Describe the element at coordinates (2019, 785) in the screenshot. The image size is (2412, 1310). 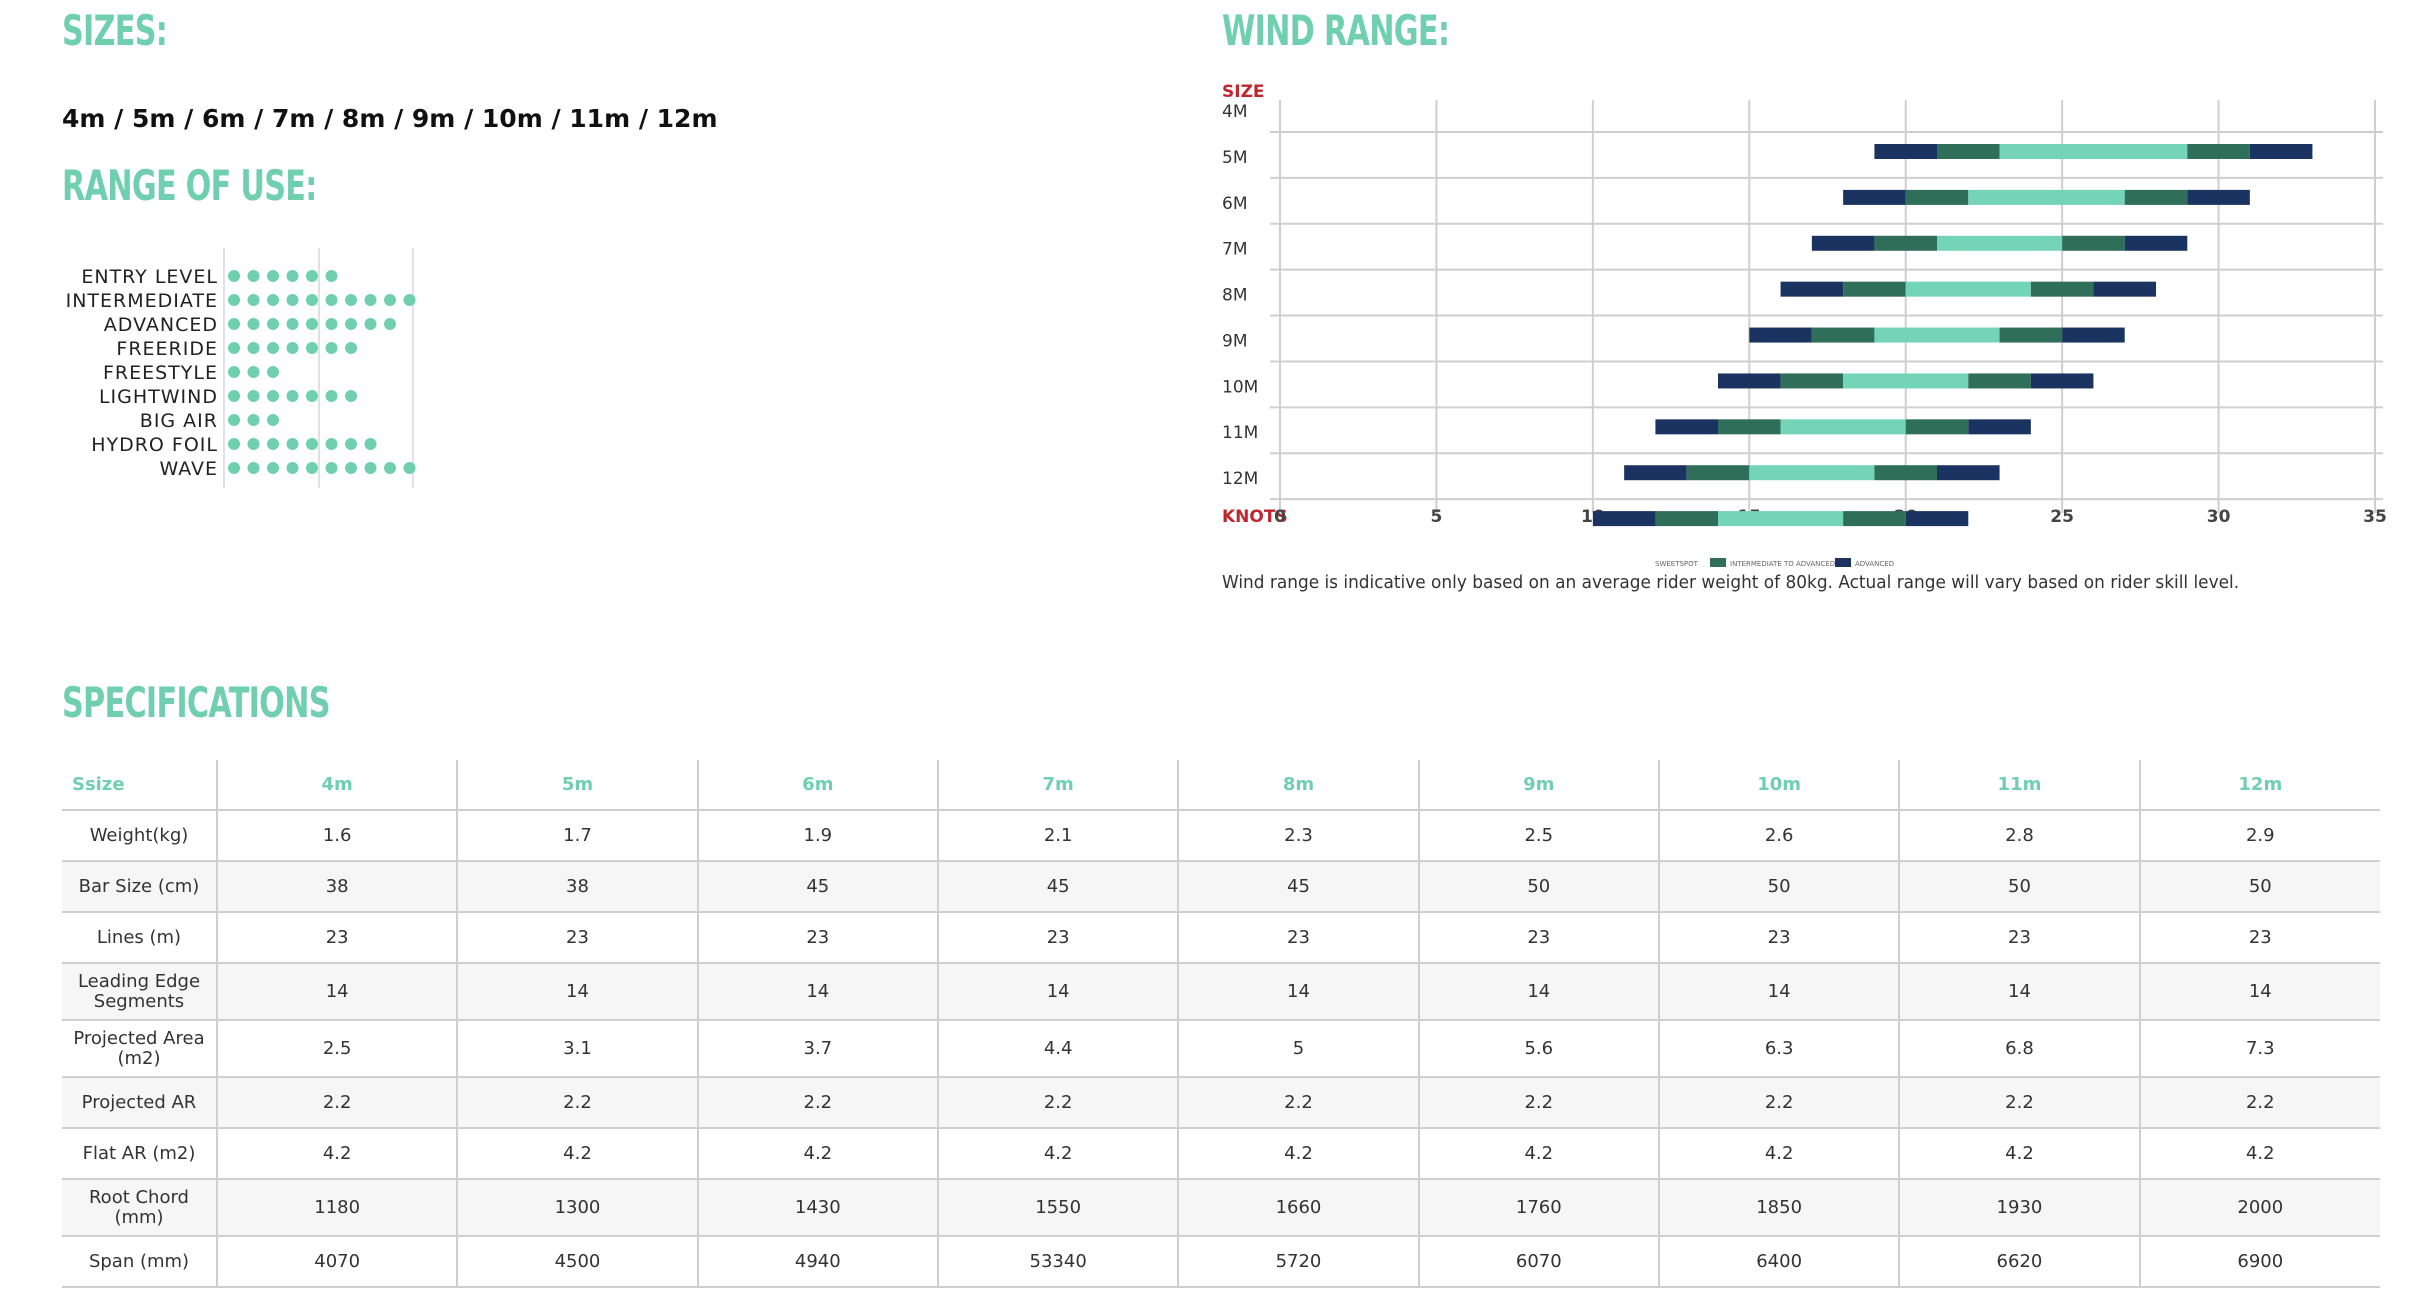
I see `specs-header-size: 11m` at that location.